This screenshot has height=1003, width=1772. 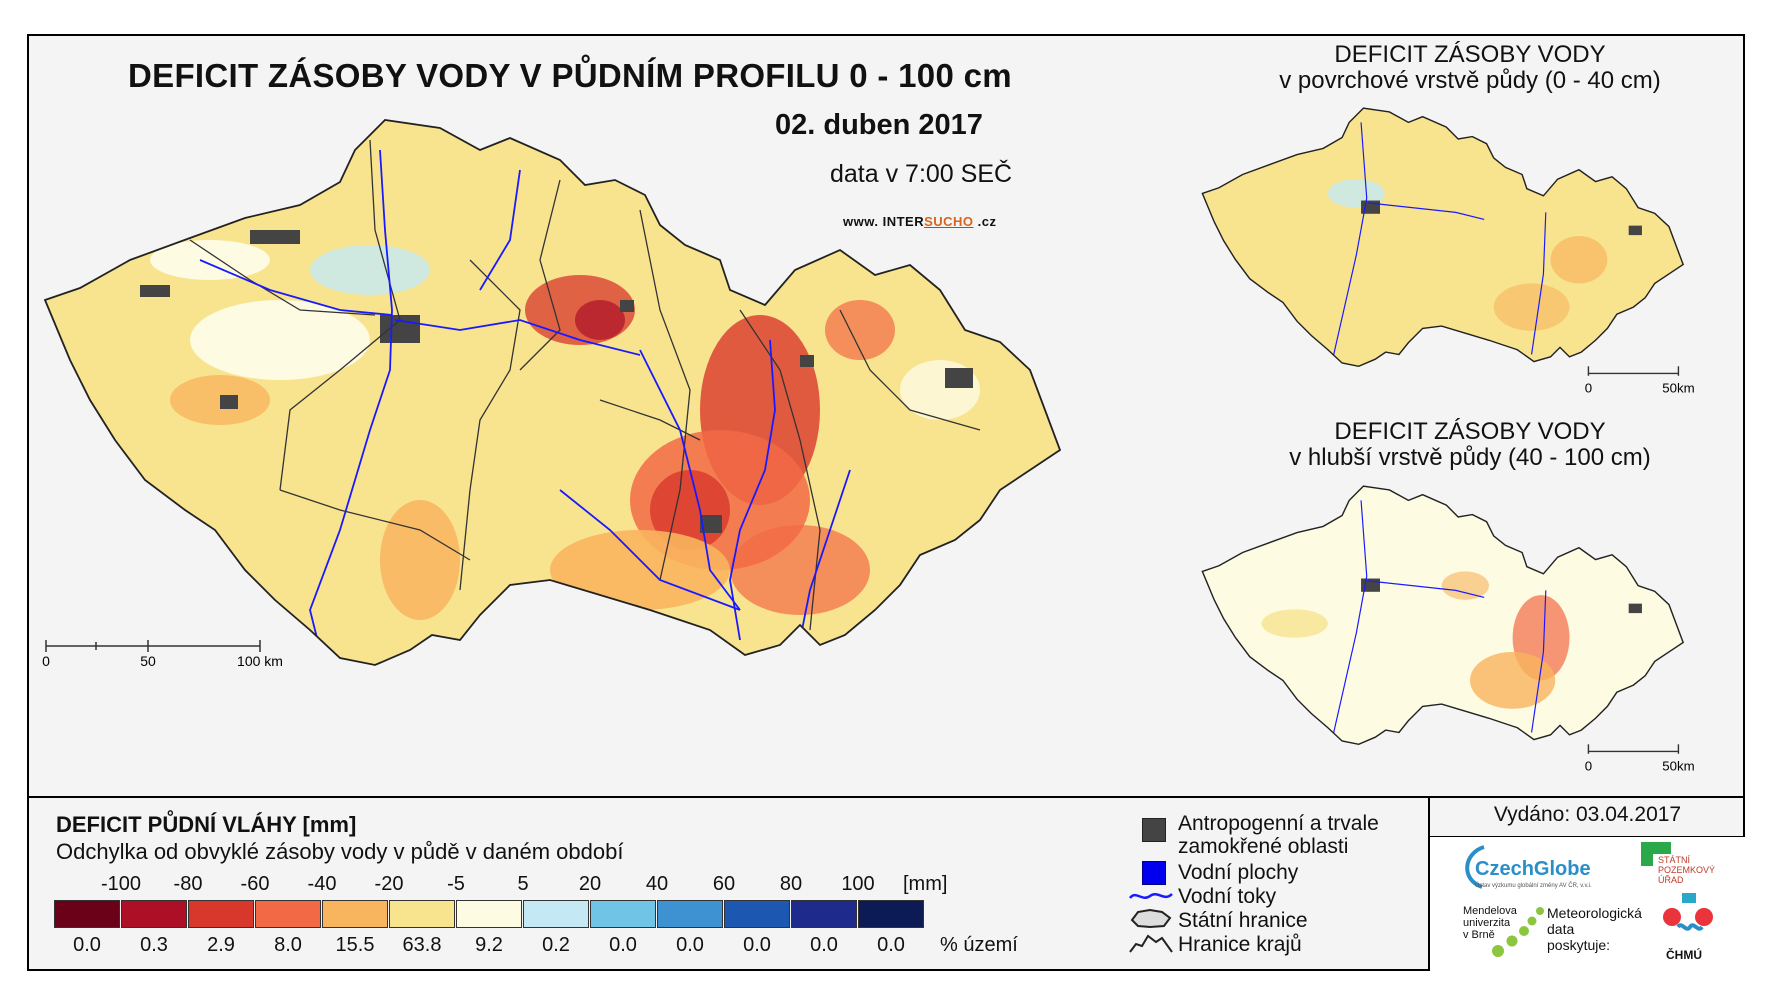 I want to click on web-highlight: SUCHO, so click(x=949, y=221).